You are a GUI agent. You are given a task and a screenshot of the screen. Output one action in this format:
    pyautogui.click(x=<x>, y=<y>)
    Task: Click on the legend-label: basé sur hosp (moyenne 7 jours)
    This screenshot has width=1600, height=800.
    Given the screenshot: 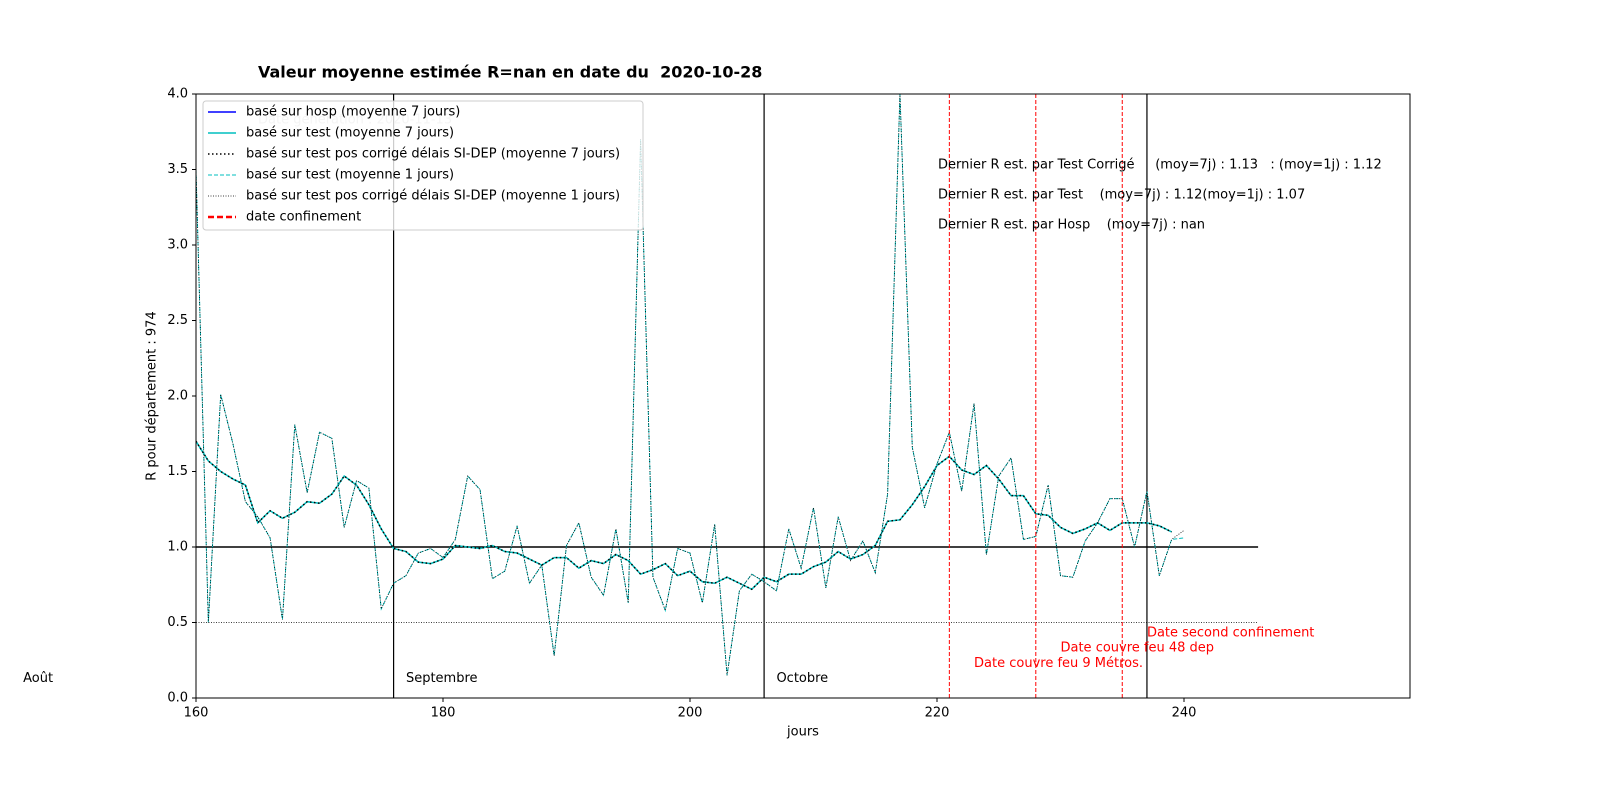 What is the action you would take?
    pyautogui.click(x=353, y=112)
    